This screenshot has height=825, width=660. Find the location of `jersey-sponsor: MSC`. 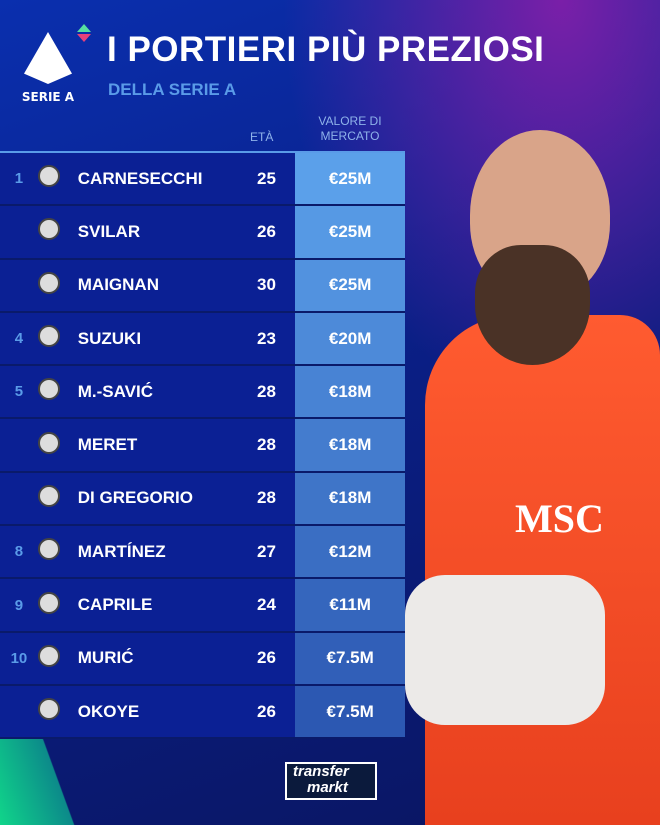

jersey-sponsor: MSC is located at coordinates (559, 518).